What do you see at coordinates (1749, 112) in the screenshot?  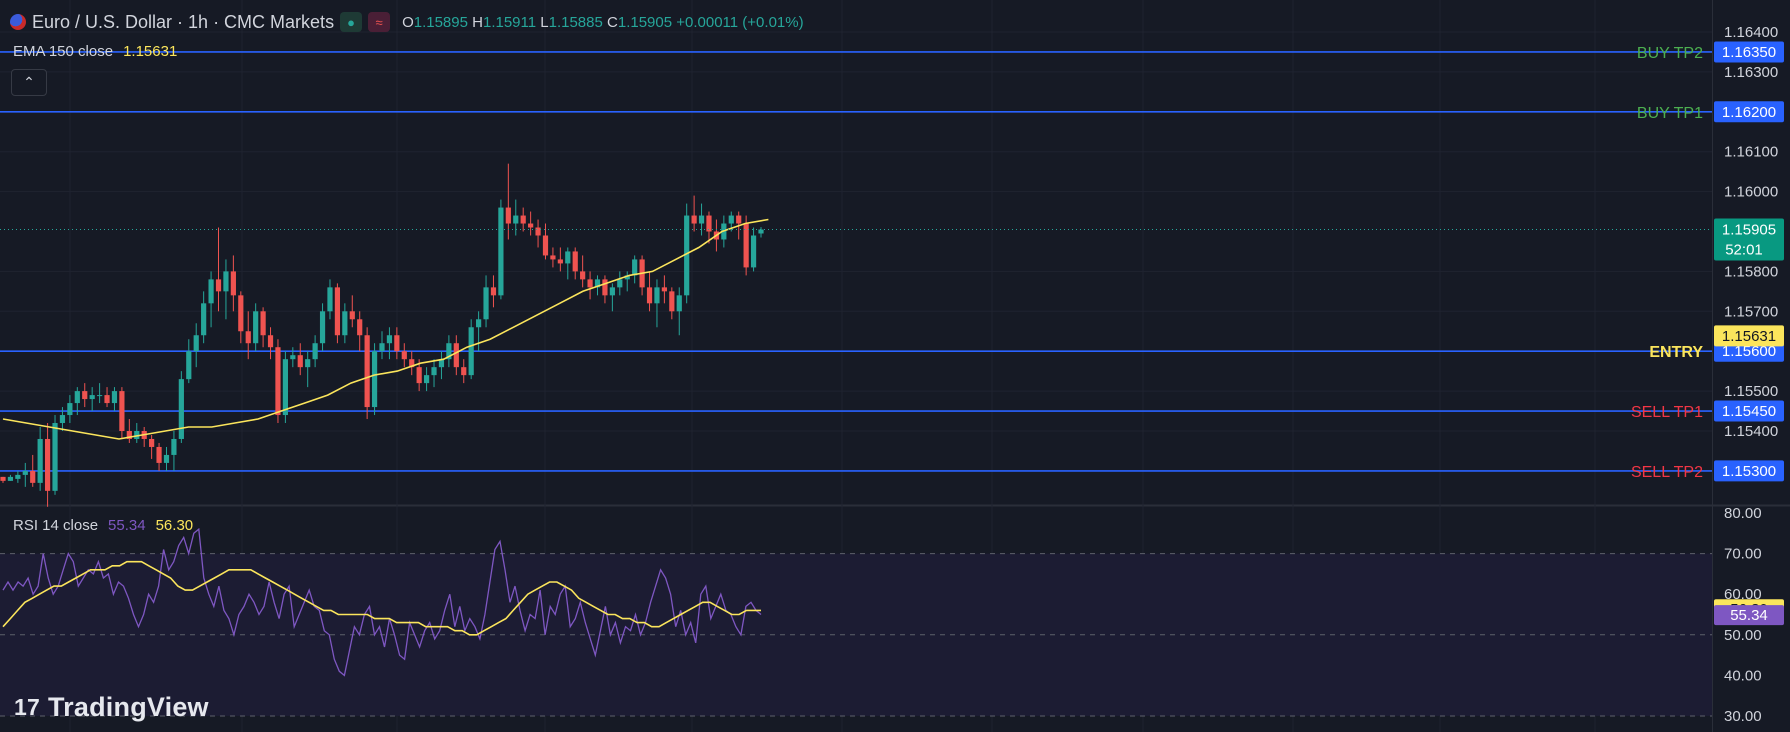 I see `level-price-tag: 1.16200` at bounding box center [1749, 112].